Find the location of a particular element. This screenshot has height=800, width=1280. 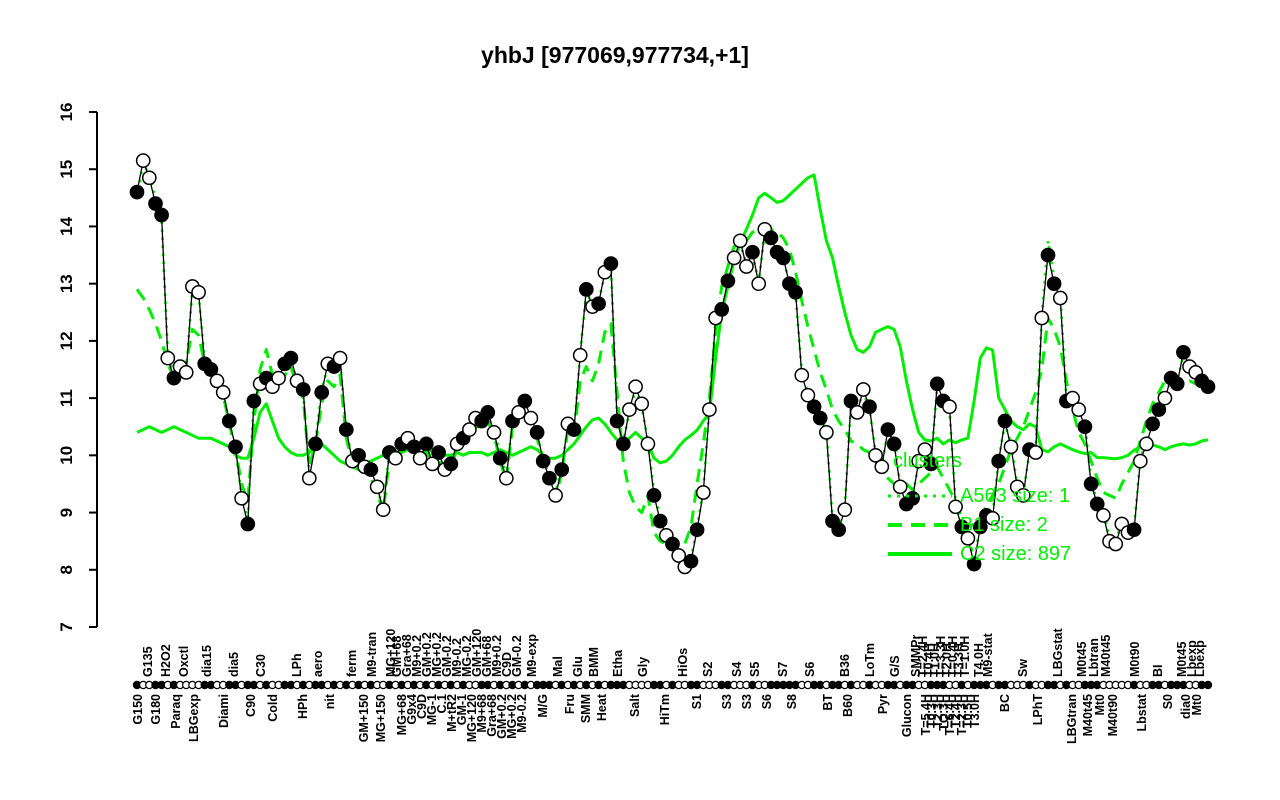

condition-label: M+tR2 is located at coordinates (452, 713).